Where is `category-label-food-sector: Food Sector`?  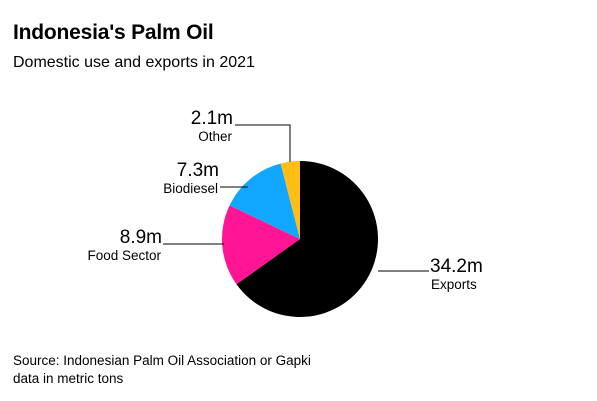 category-label-food-sector: Food Sector is located at coordinates (124, 255).